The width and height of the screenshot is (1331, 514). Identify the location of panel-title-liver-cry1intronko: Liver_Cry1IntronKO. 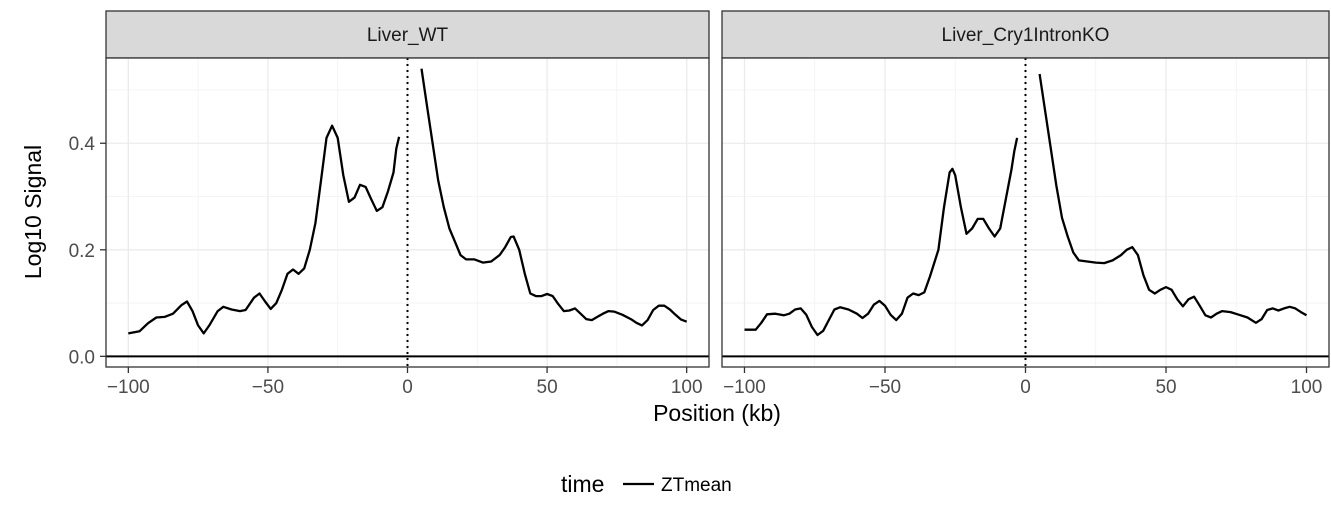
(1026, 35).